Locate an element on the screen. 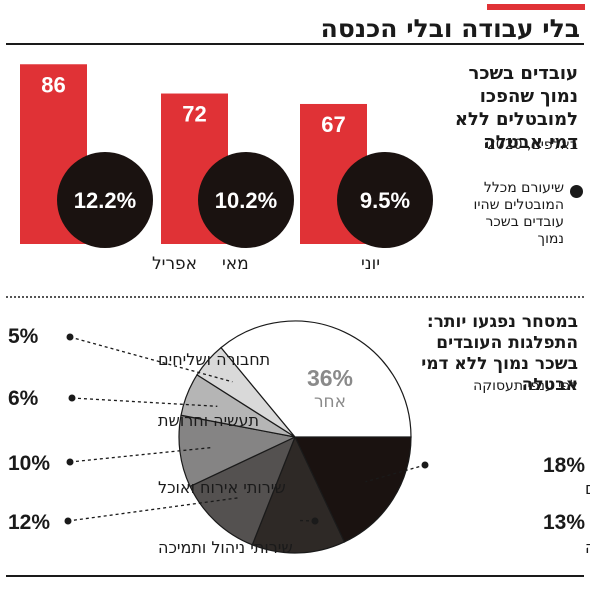  x-axis-label: מאי is located at coordinates (235, 264).